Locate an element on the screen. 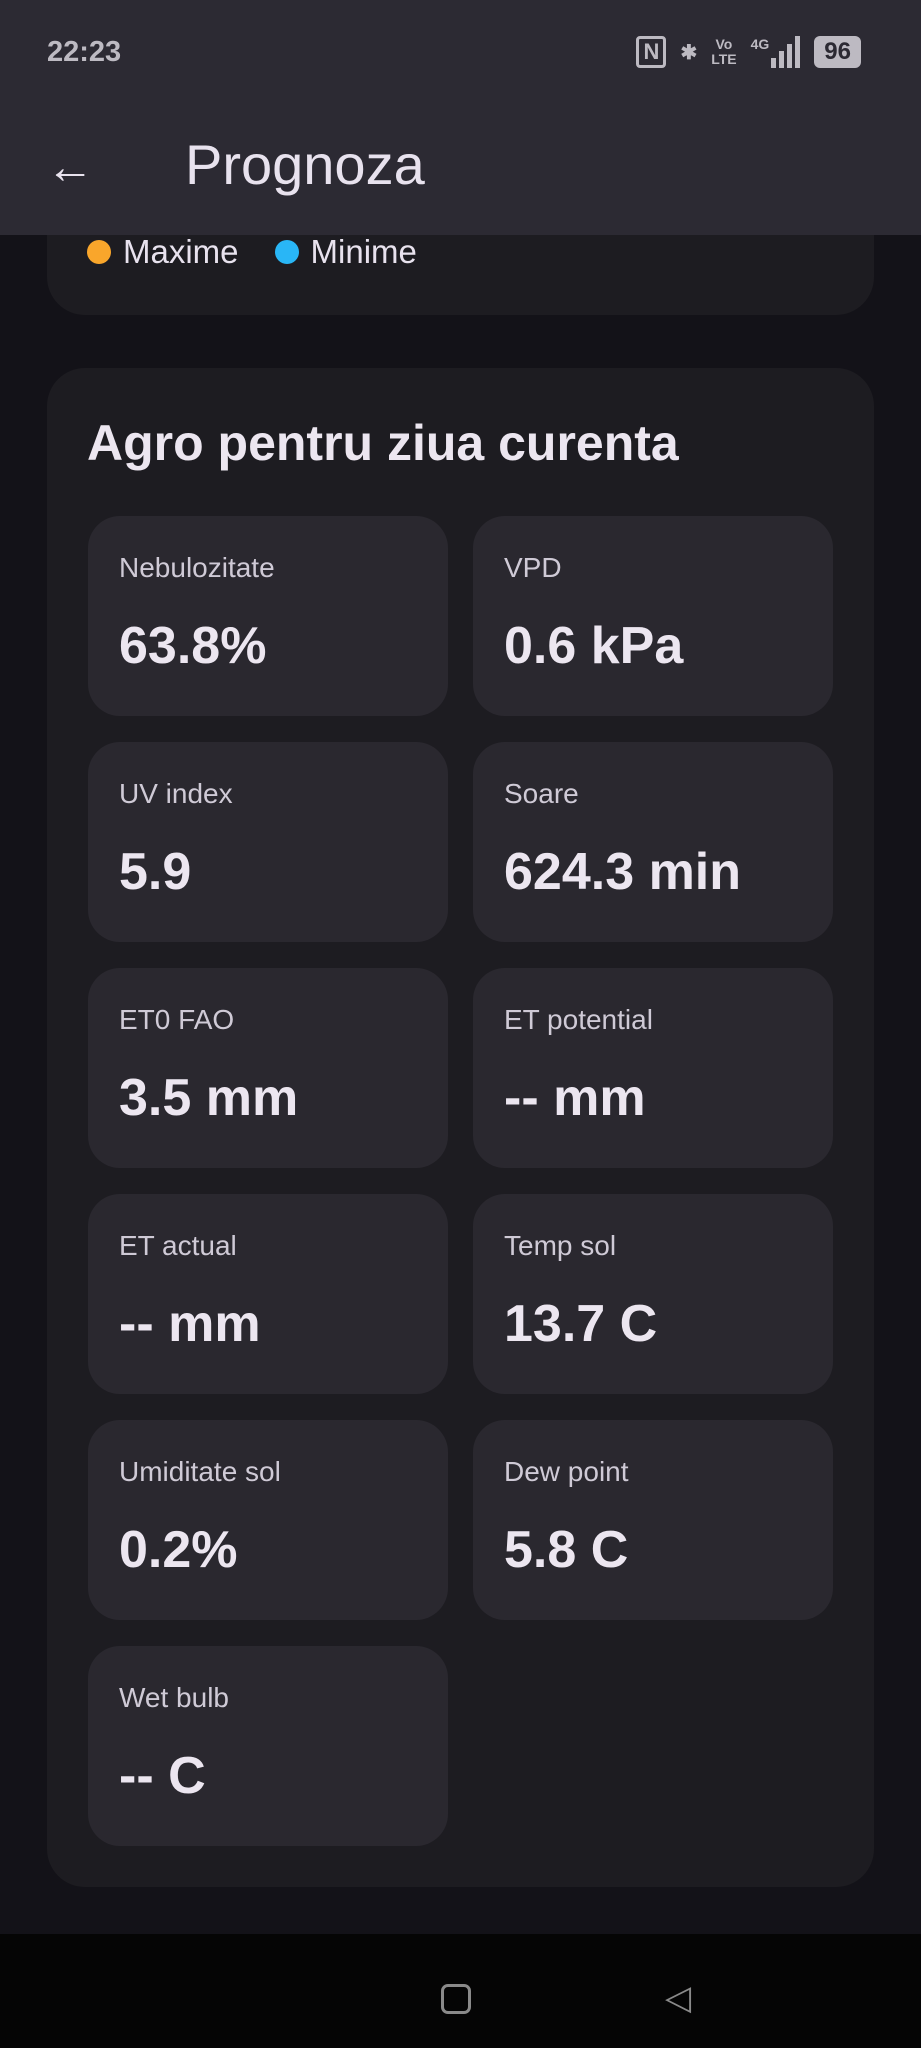 Image resolution: width=921 pixels, height=2048 pixels. agro-tile: Umiditate sol 0.2% is located at coordinates (268, 1520).